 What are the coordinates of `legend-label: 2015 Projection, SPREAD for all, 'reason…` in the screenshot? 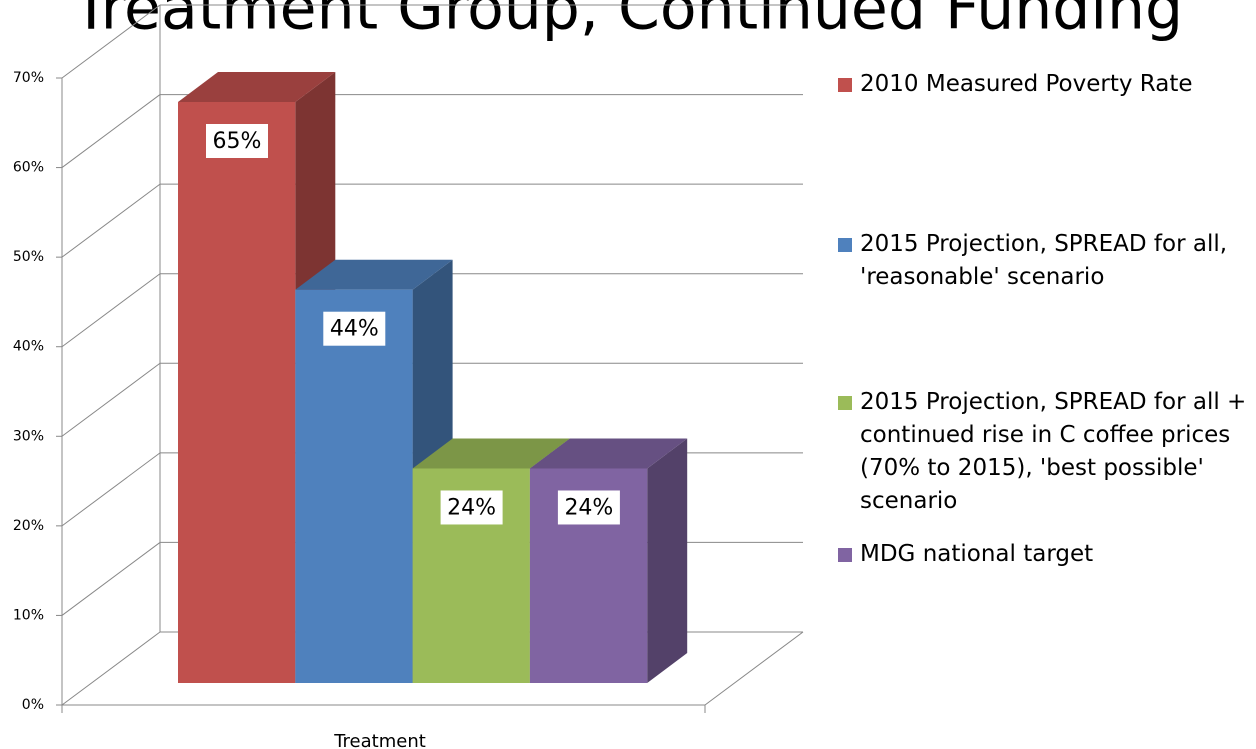 It's located at (1044, 260).